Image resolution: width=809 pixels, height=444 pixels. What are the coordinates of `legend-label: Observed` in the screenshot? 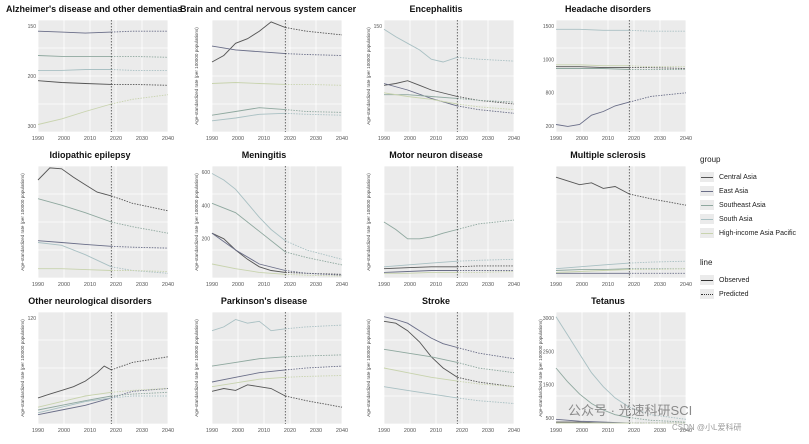 It's located at (734, 280).